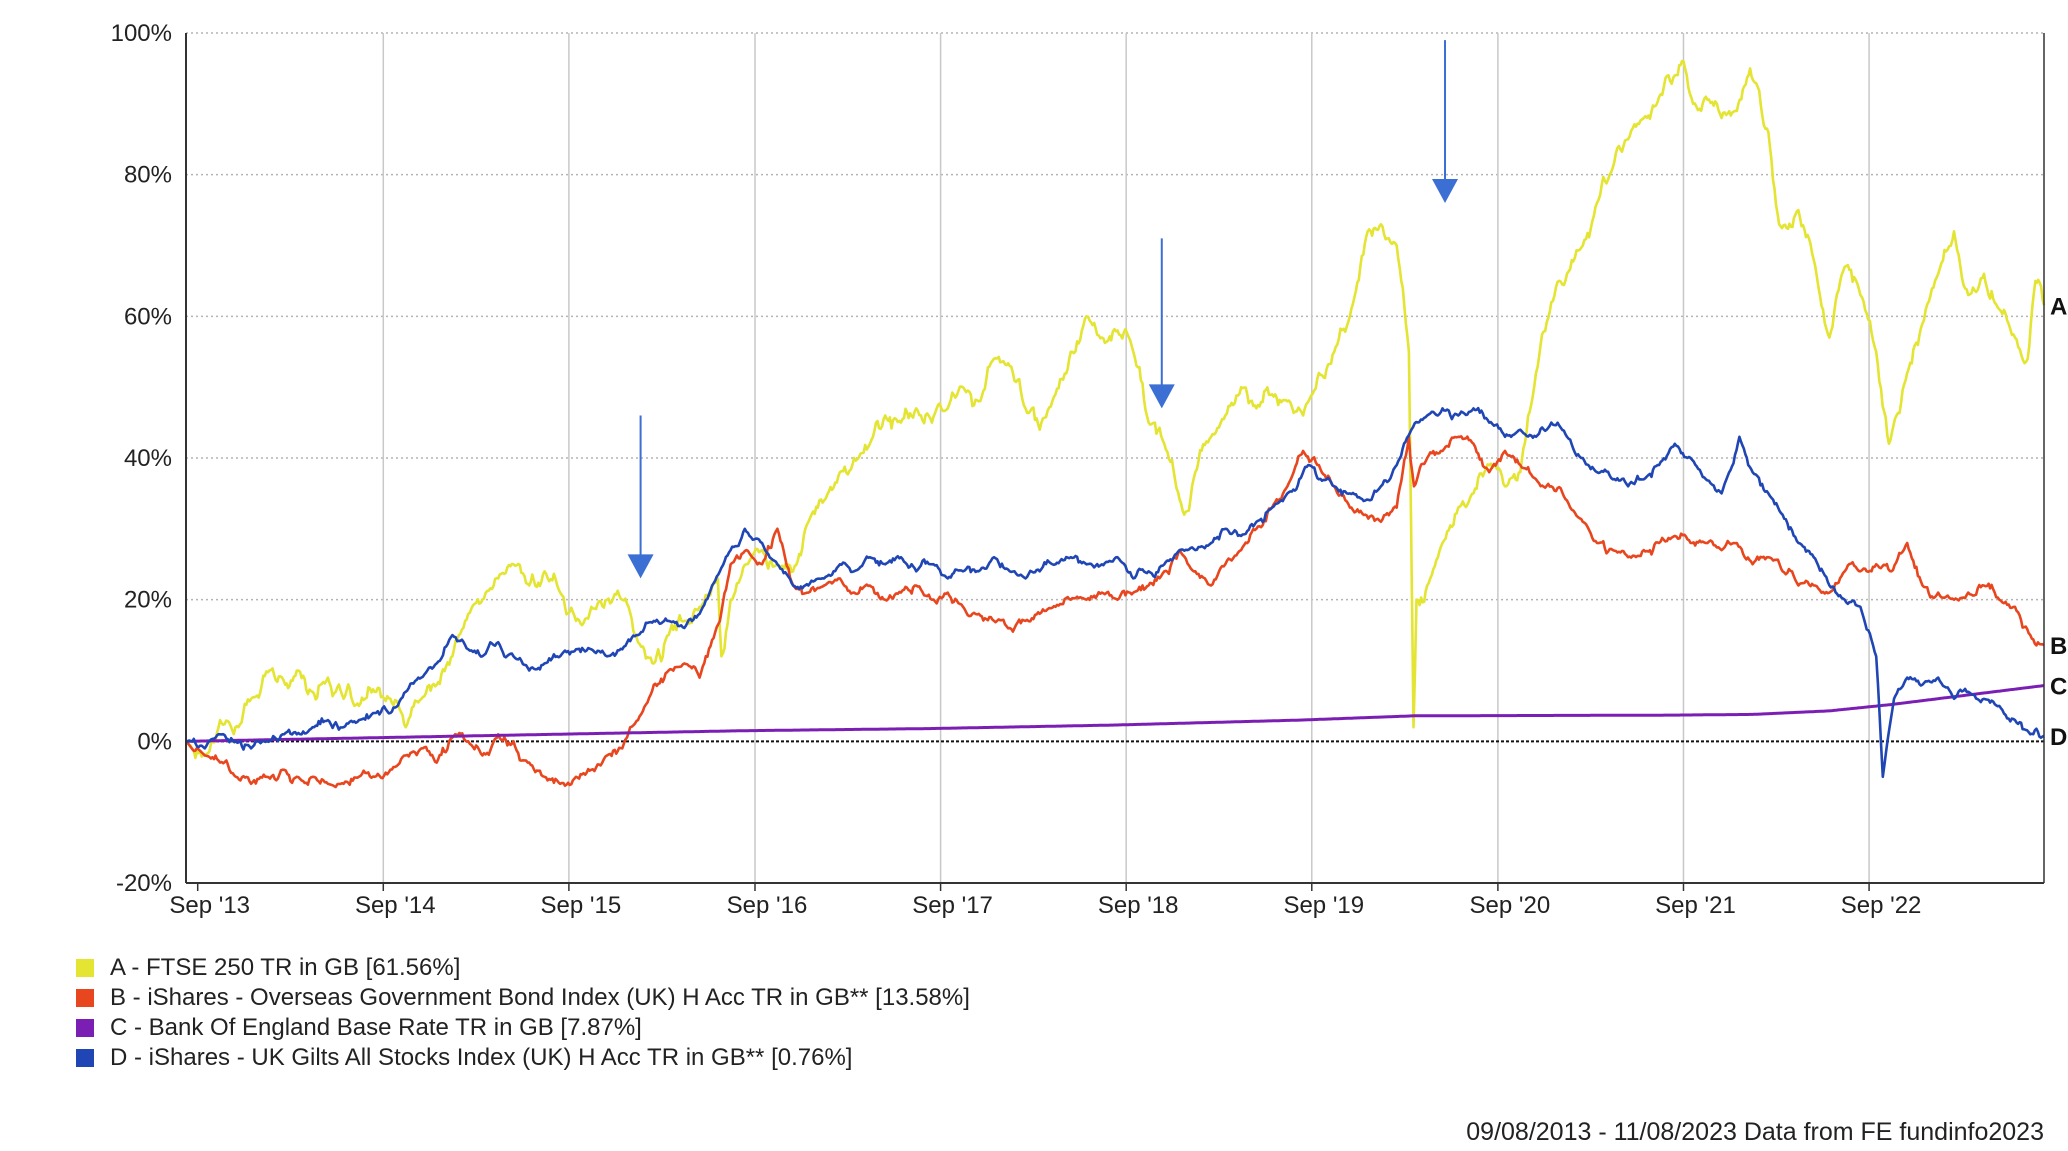  I want to click on x-tick-label: Sep '17, so click(952, 905).